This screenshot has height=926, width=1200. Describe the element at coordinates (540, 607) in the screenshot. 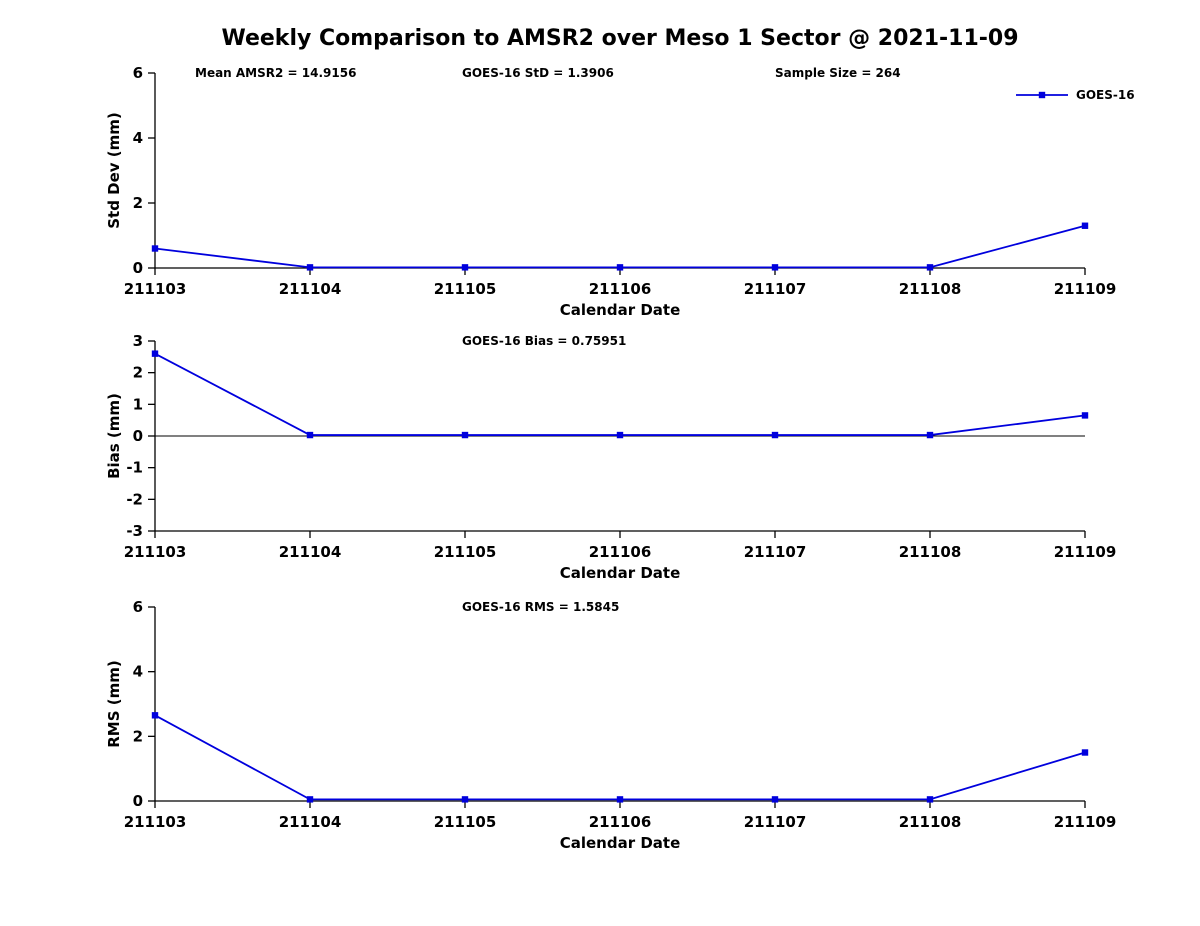

I see `annotation-text: GOES-16 RMS = 1.5845` at that location.